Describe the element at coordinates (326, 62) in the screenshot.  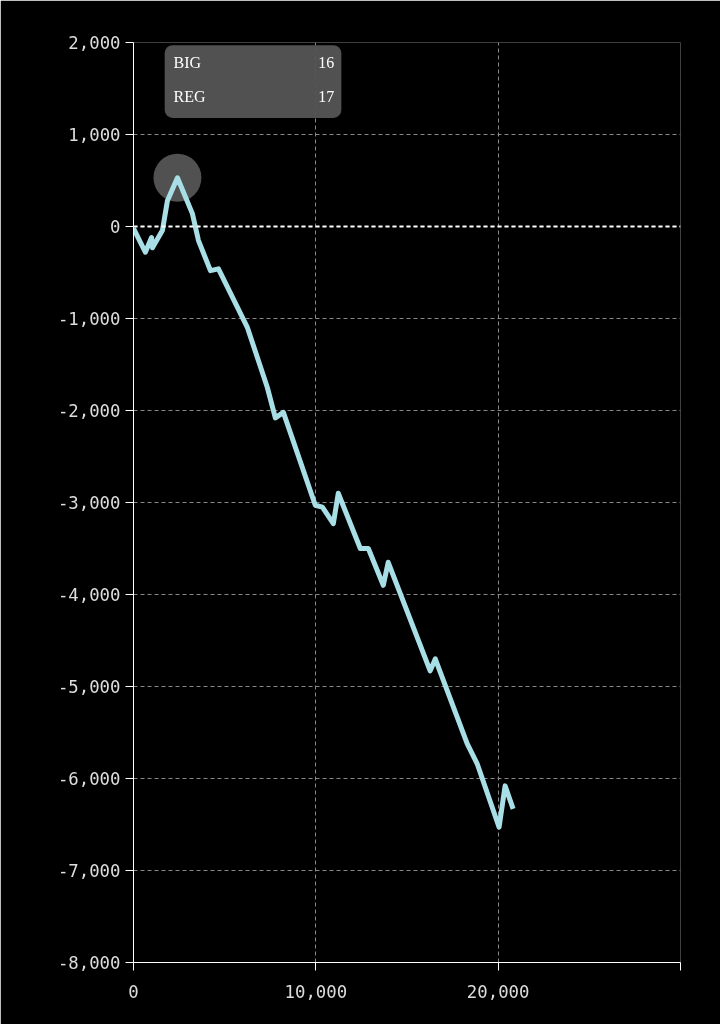
I see `annotation: 16` at that location.